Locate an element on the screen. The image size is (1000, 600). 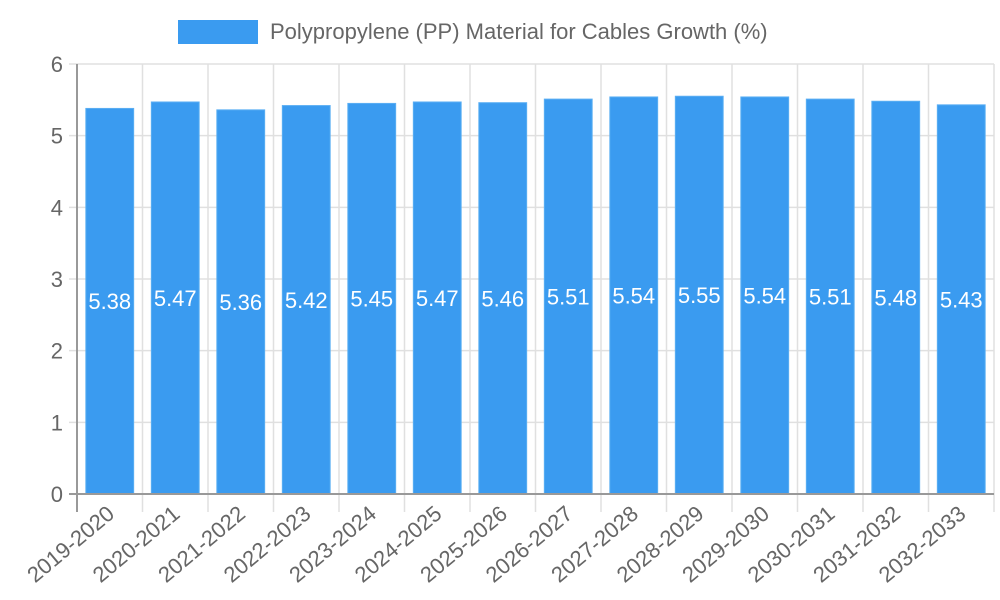
bar-value-label: 5.46 is located at coordinates (502, 298).